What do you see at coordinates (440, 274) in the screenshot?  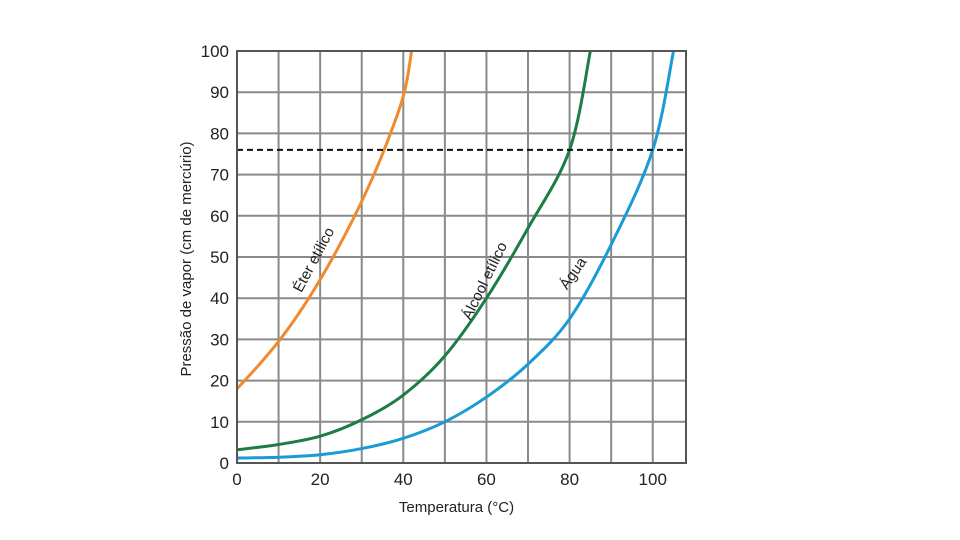 I see `curve-labels: Éter etílico Álcool etílico Água` at bounding box center [440, 274].